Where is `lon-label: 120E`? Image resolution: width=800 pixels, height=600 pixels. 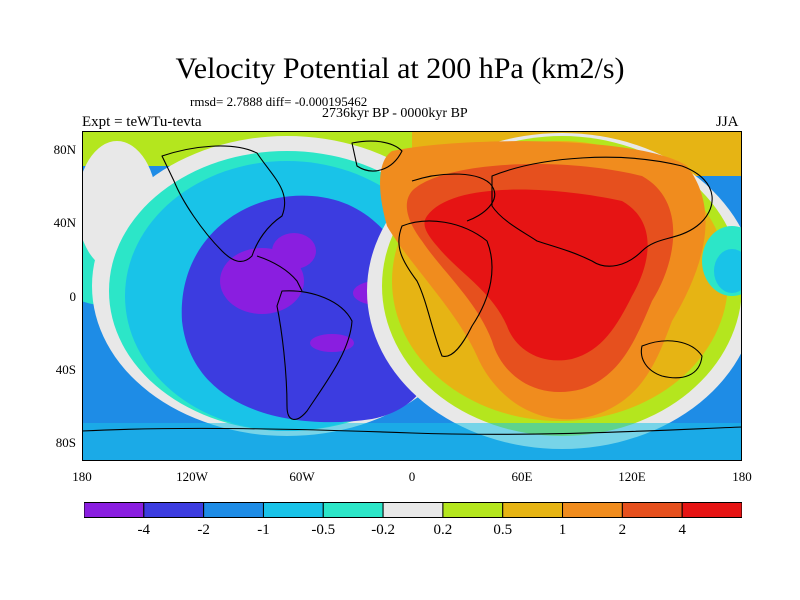 lon-label: 120E is located at coordinates (632, 476).